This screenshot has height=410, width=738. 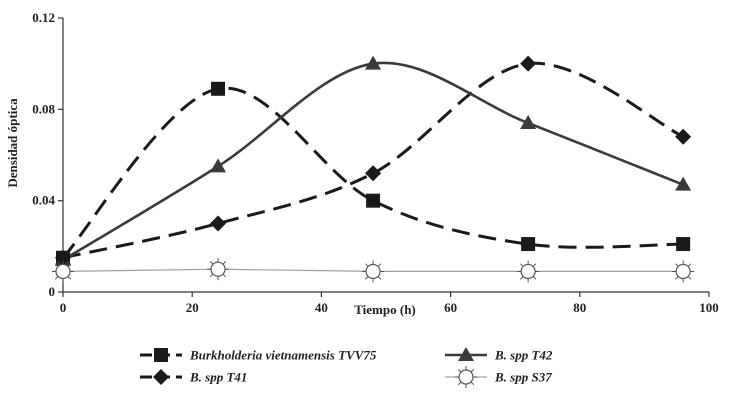 I want to click on x-tick-label: 0, so click(x=63, y=307).